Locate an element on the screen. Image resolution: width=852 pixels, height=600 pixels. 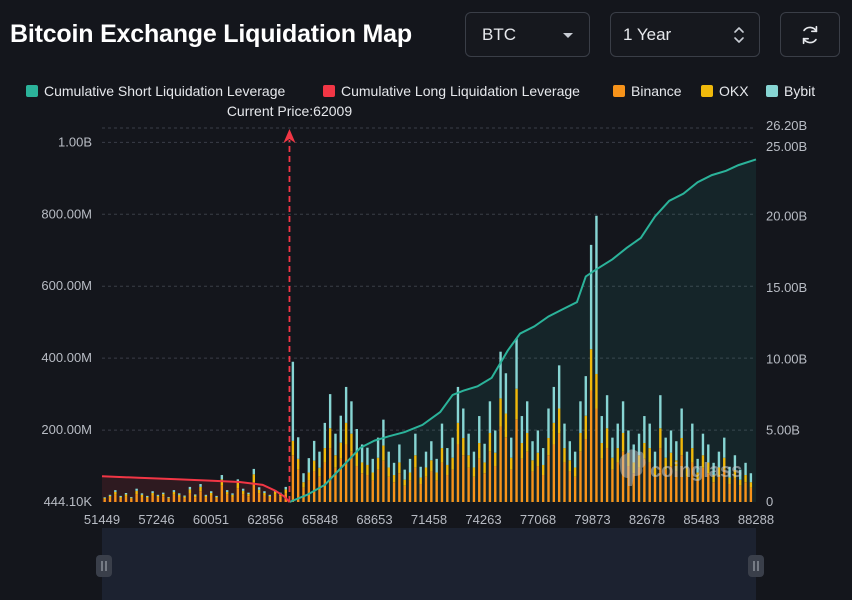
coin-select-value: BTC is located at coordinates (499, 34).